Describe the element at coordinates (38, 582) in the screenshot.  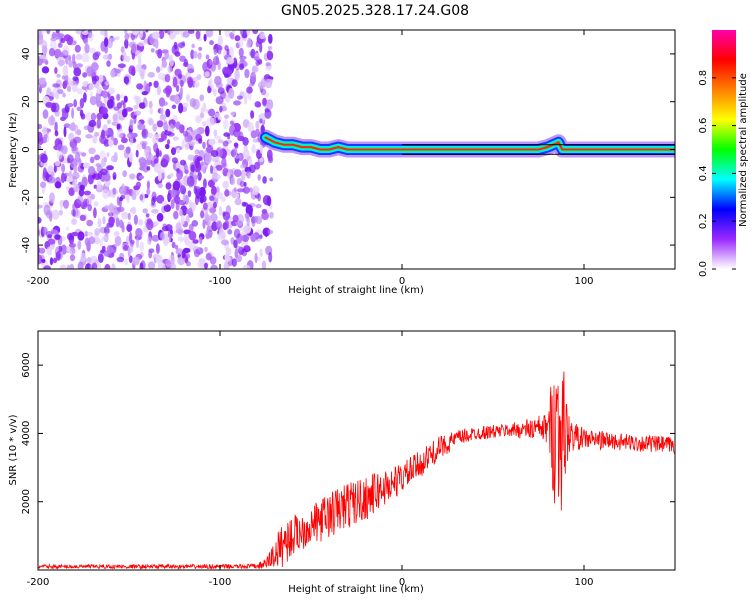
I see `snr-xtick-label: -200` at that location.